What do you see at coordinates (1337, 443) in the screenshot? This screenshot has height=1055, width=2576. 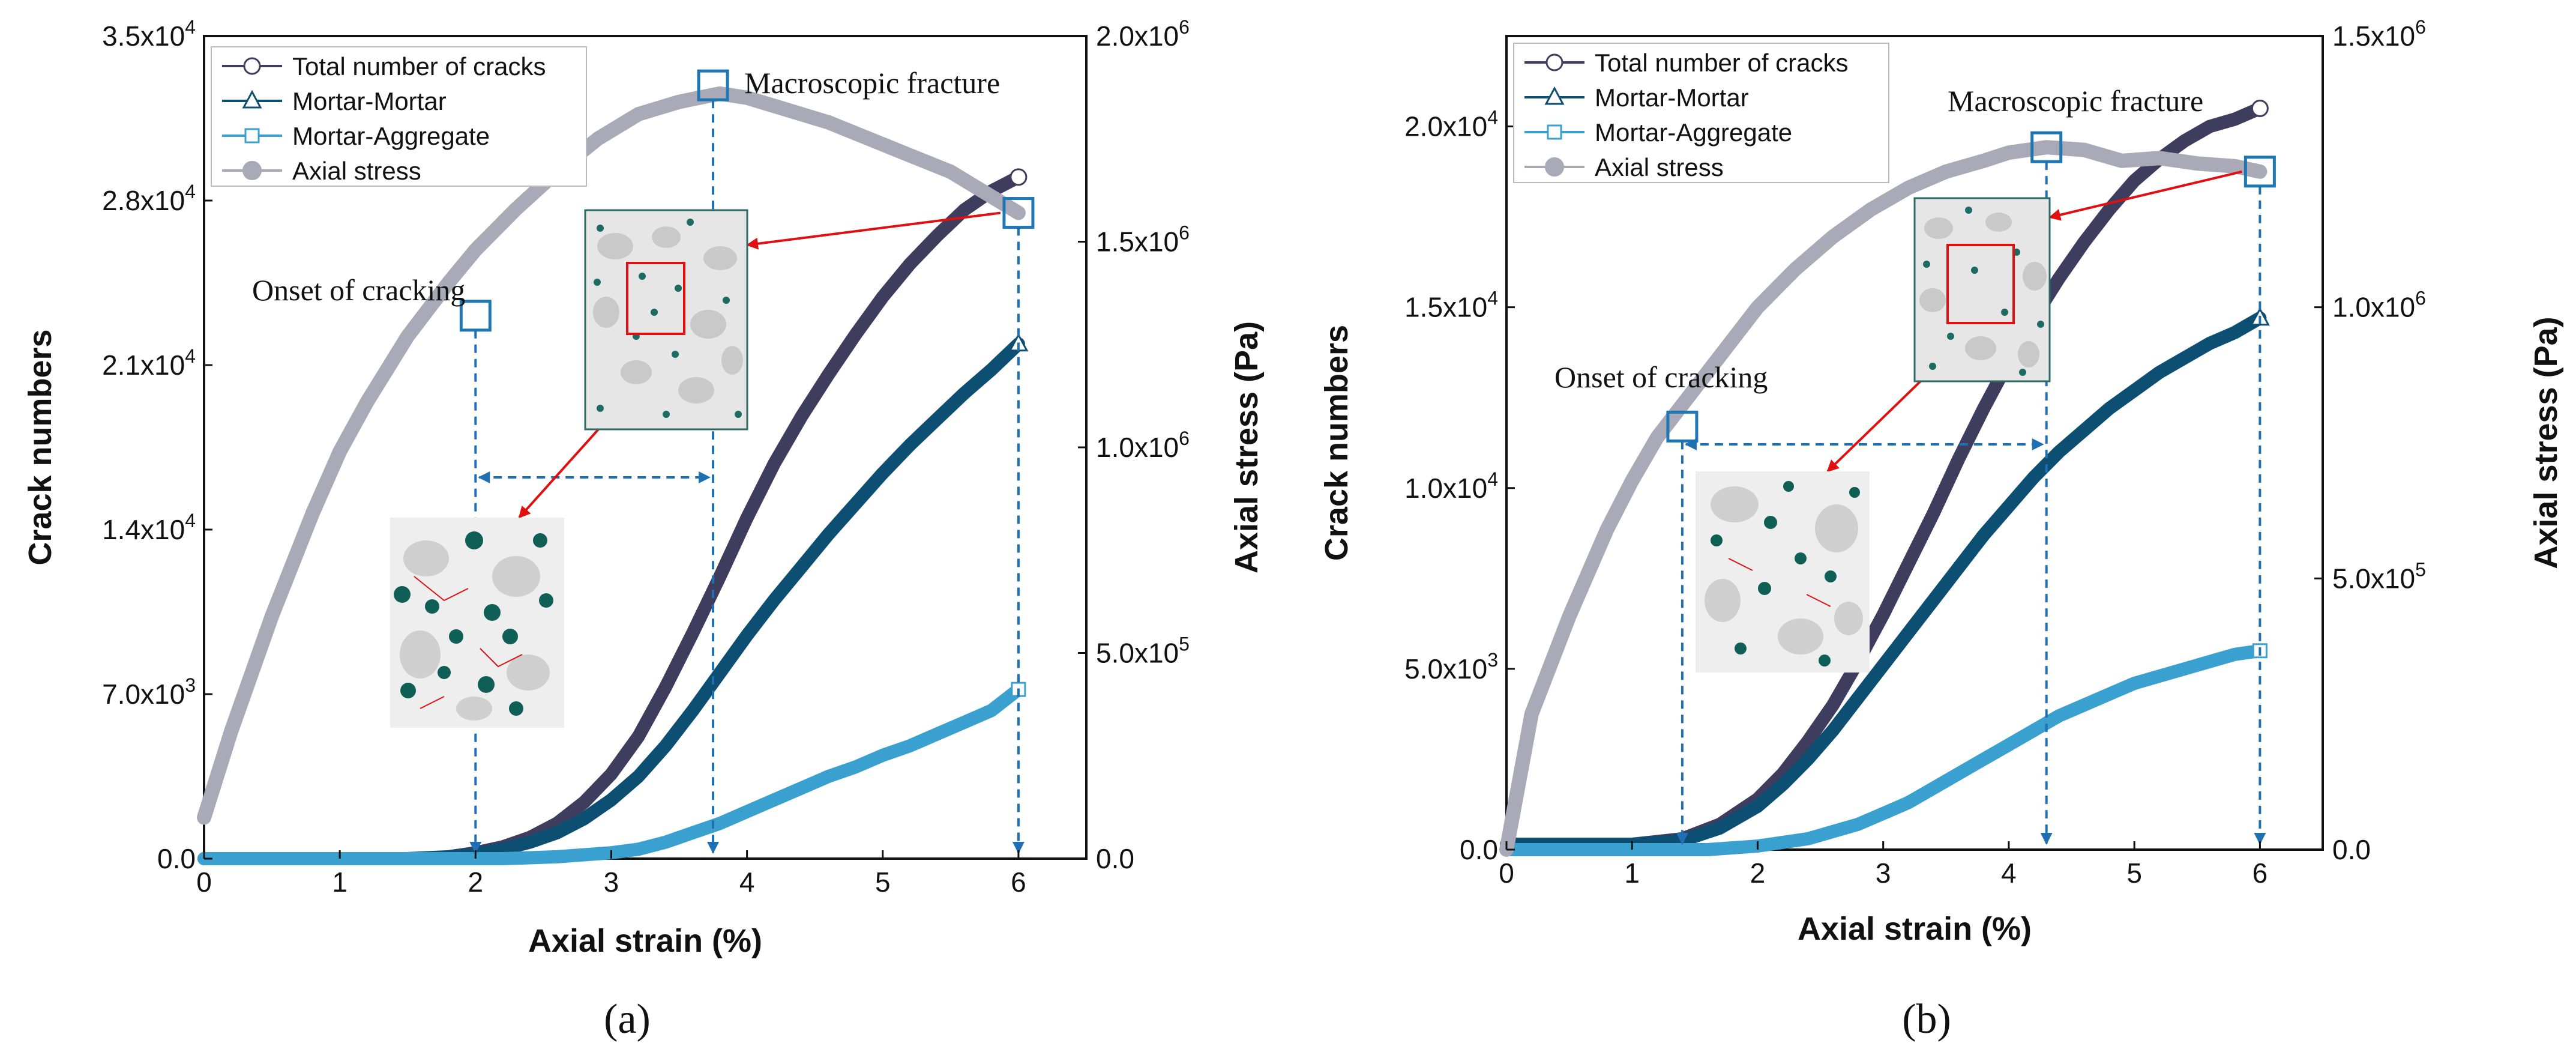 I see `y-axis-label: Crack numbers` at bounding box center [1337, 443].